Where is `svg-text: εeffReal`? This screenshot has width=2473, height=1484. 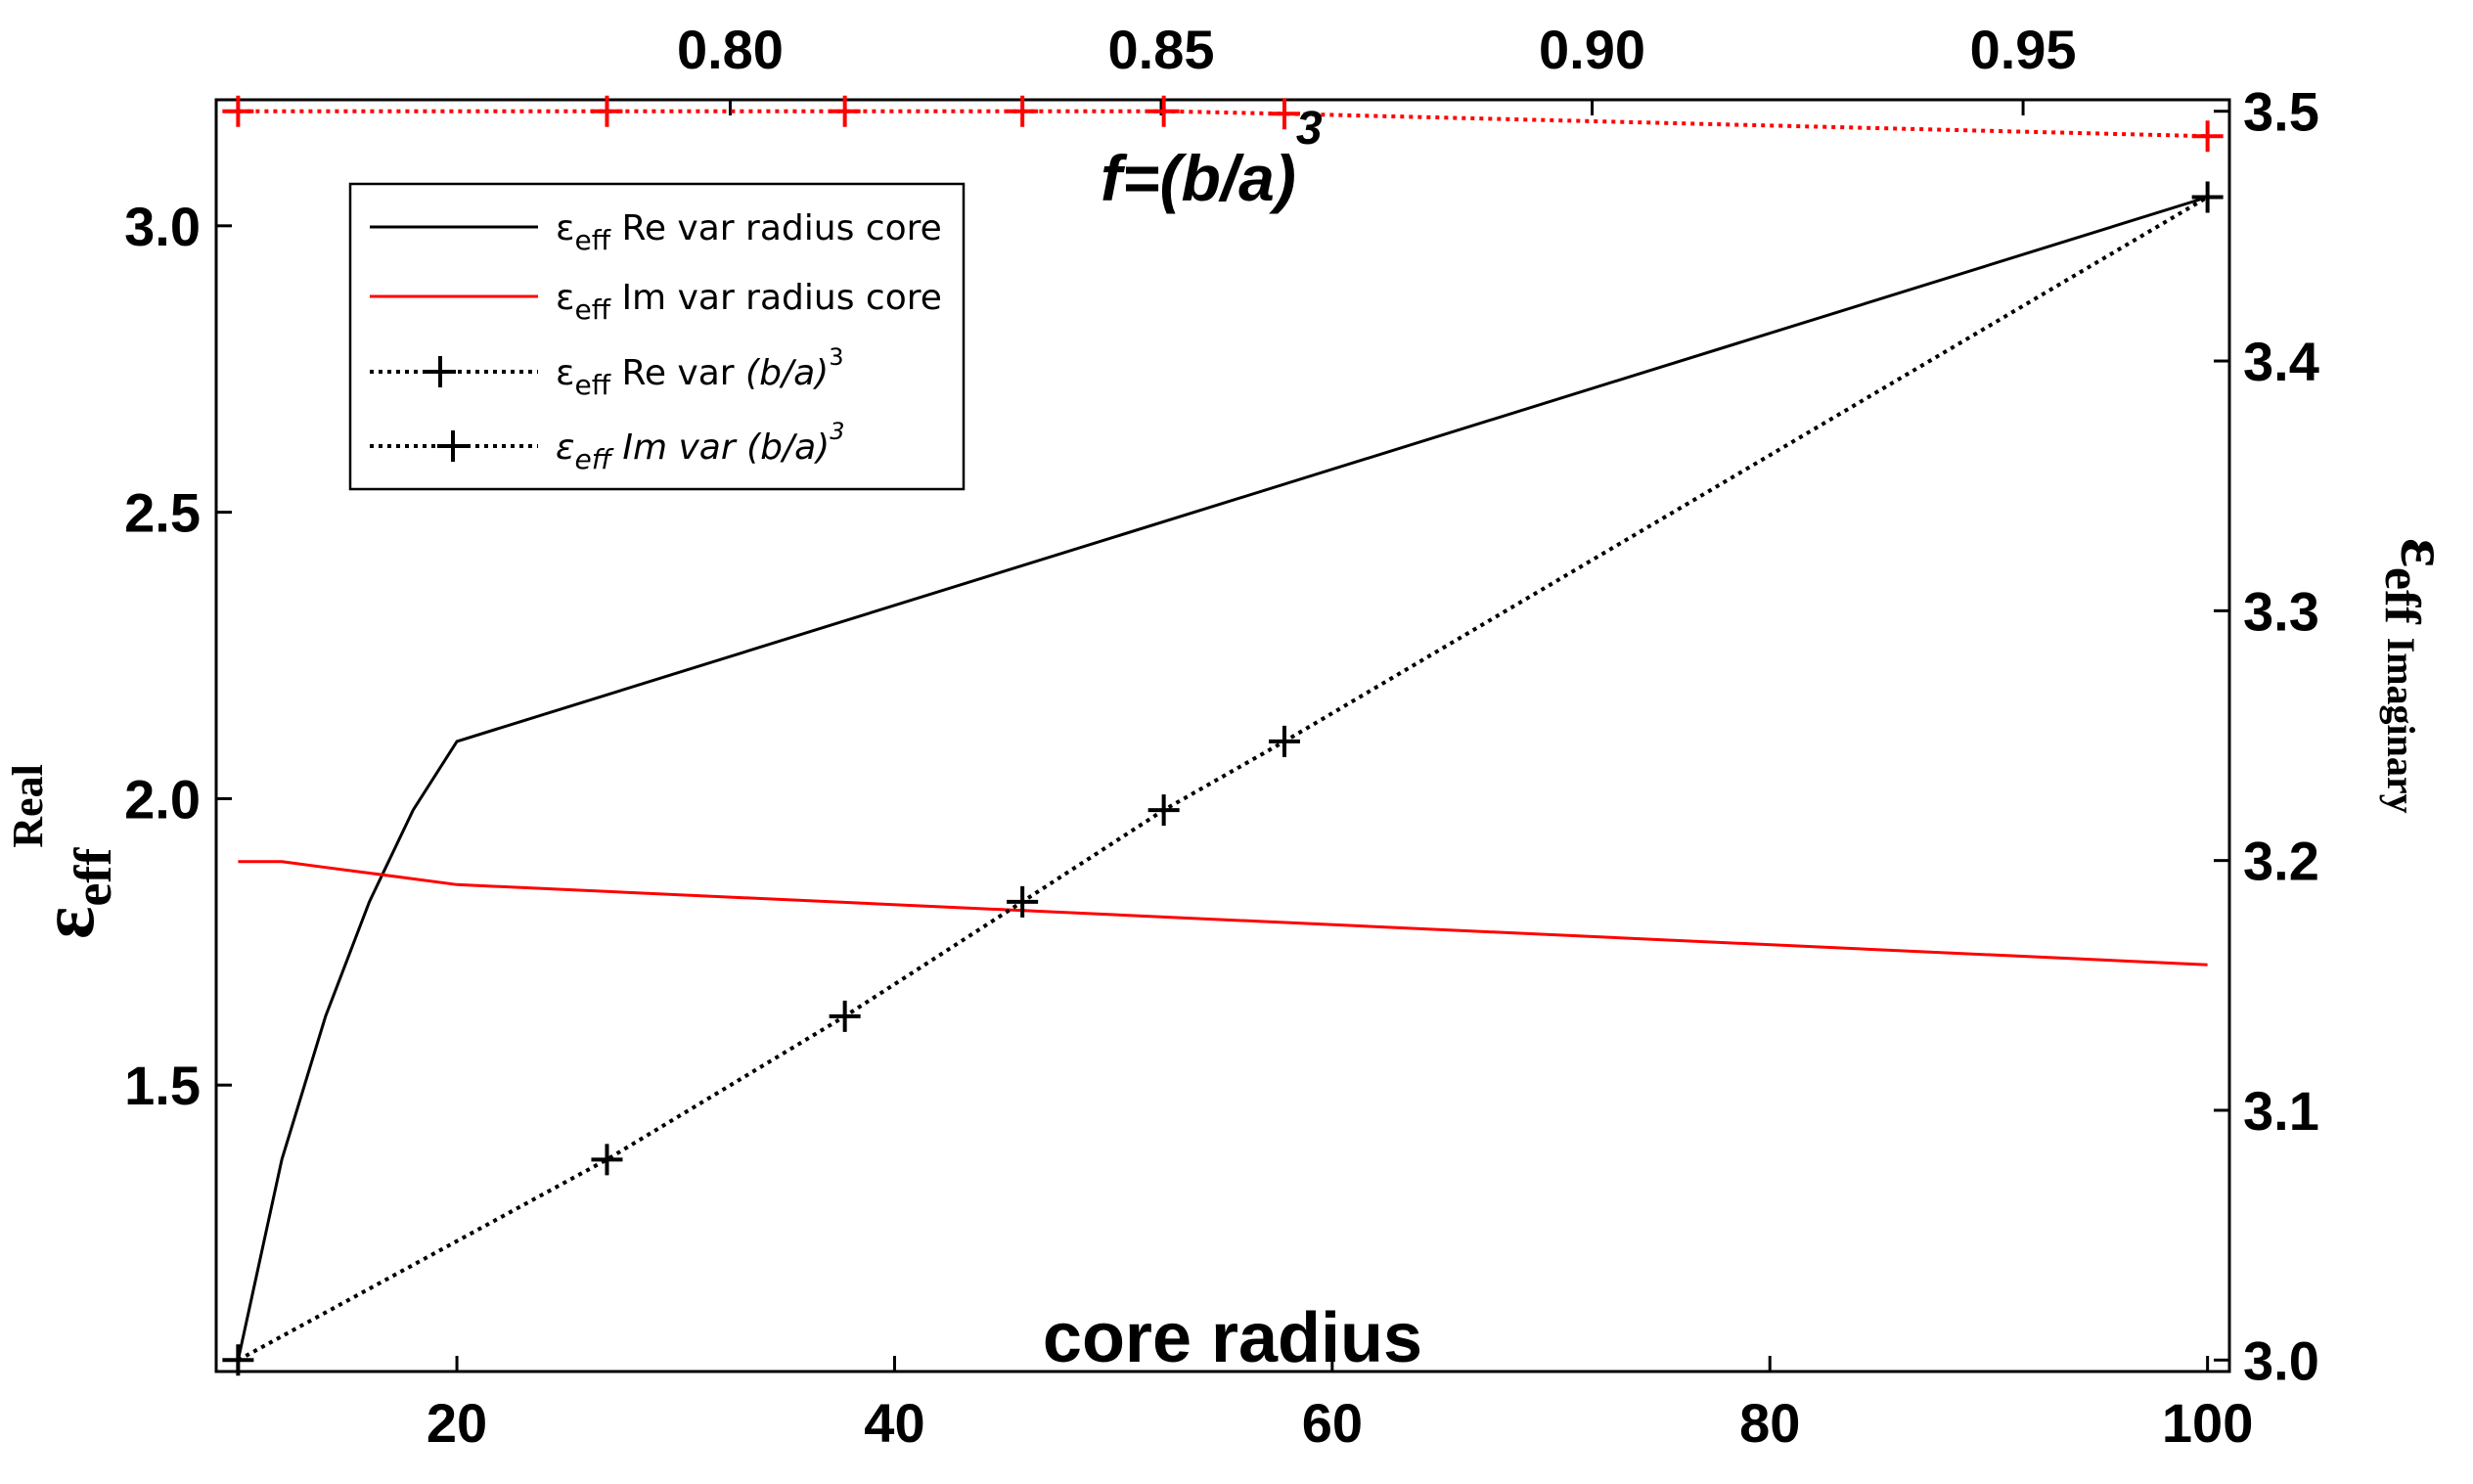 svg-text: εeffReal is located at coordinates (63, 851).